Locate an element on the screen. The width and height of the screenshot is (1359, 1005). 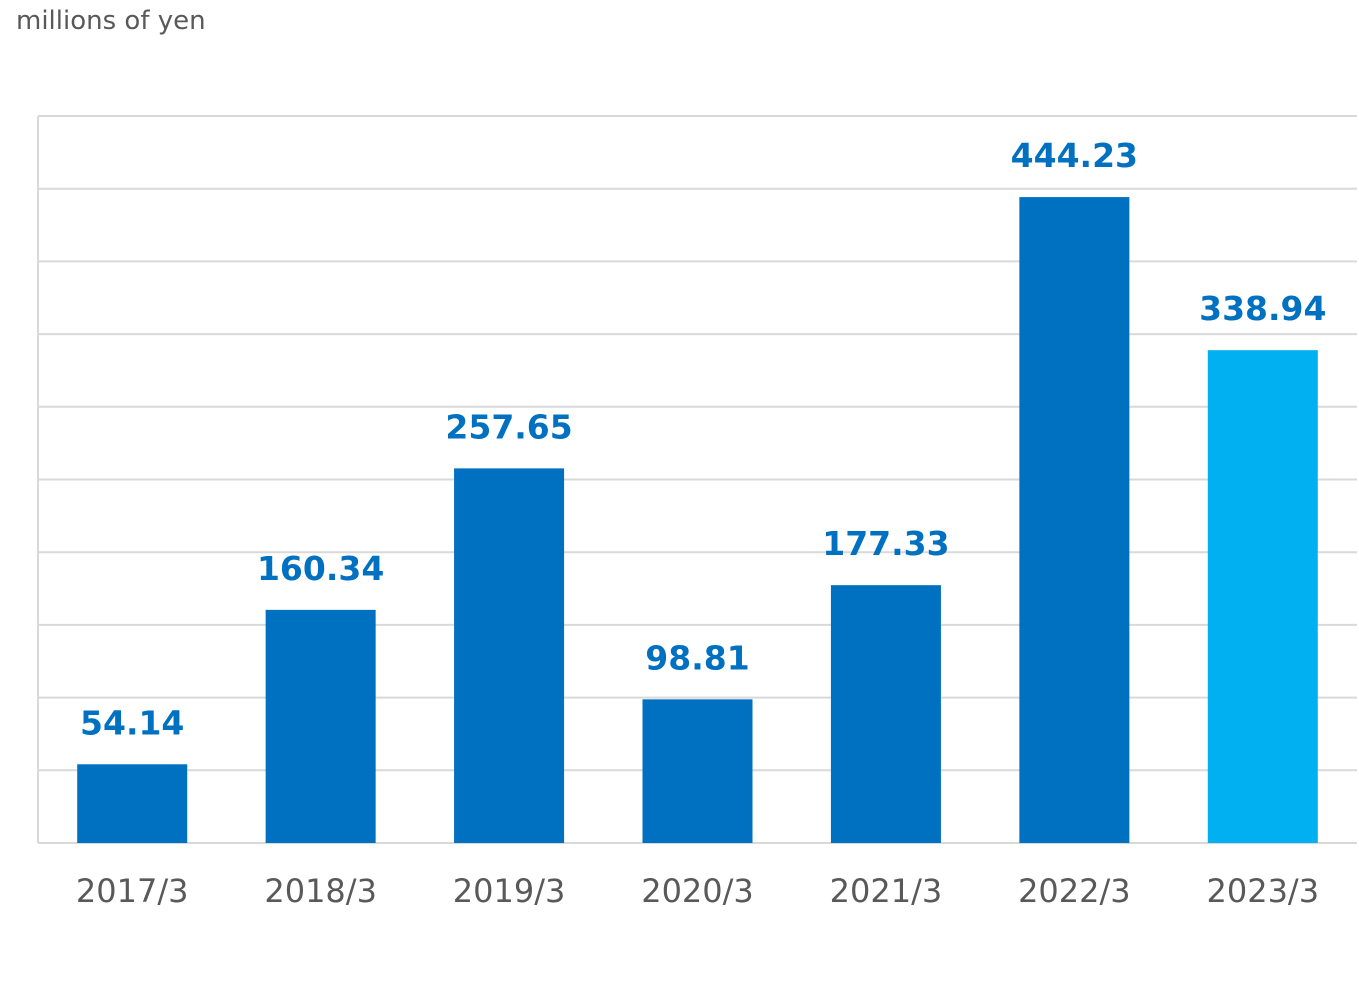
data-label-2020-3: 98.81 is located at coordinates (697, 657).